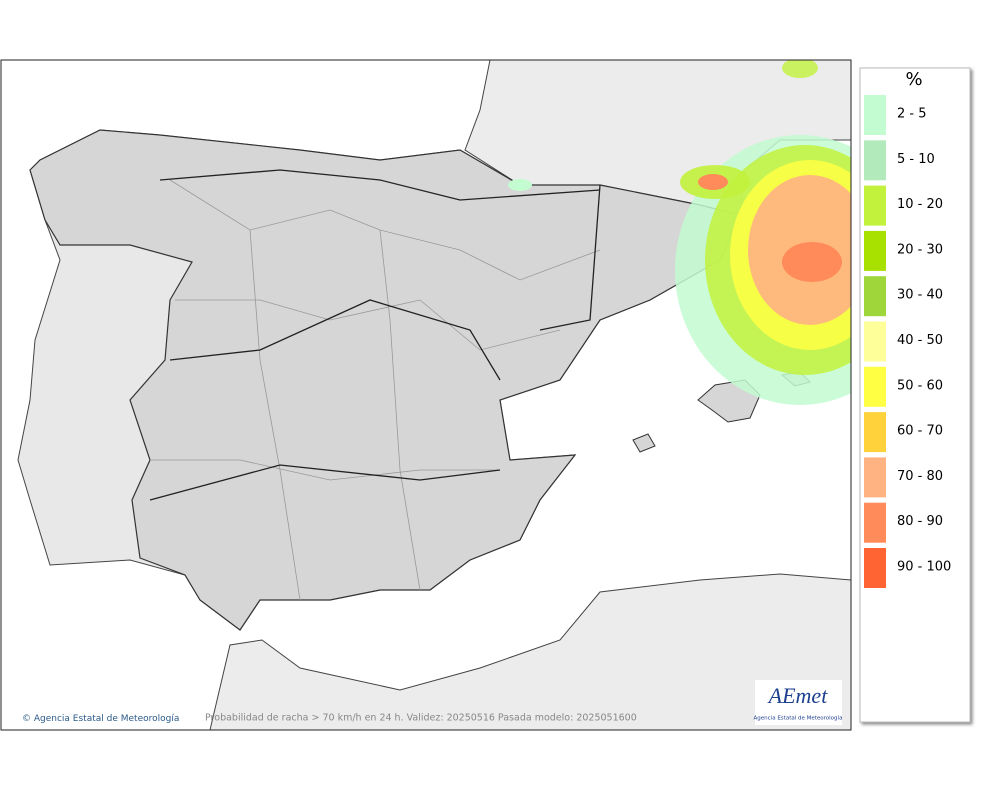  Describe the element at coordinates (679, 232) in the screenshot. I see `probability-field` at that location.